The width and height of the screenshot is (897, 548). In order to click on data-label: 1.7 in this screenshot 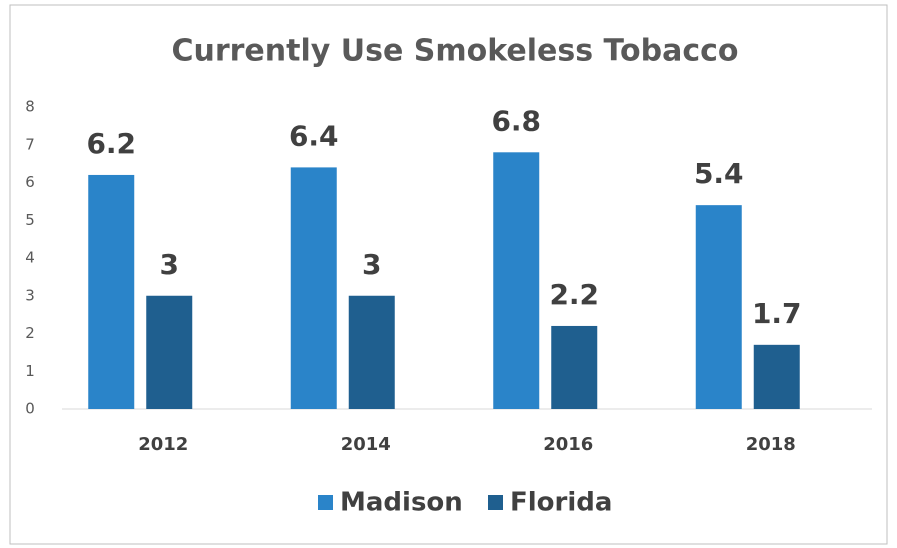, I will do `click(777, 313)`.